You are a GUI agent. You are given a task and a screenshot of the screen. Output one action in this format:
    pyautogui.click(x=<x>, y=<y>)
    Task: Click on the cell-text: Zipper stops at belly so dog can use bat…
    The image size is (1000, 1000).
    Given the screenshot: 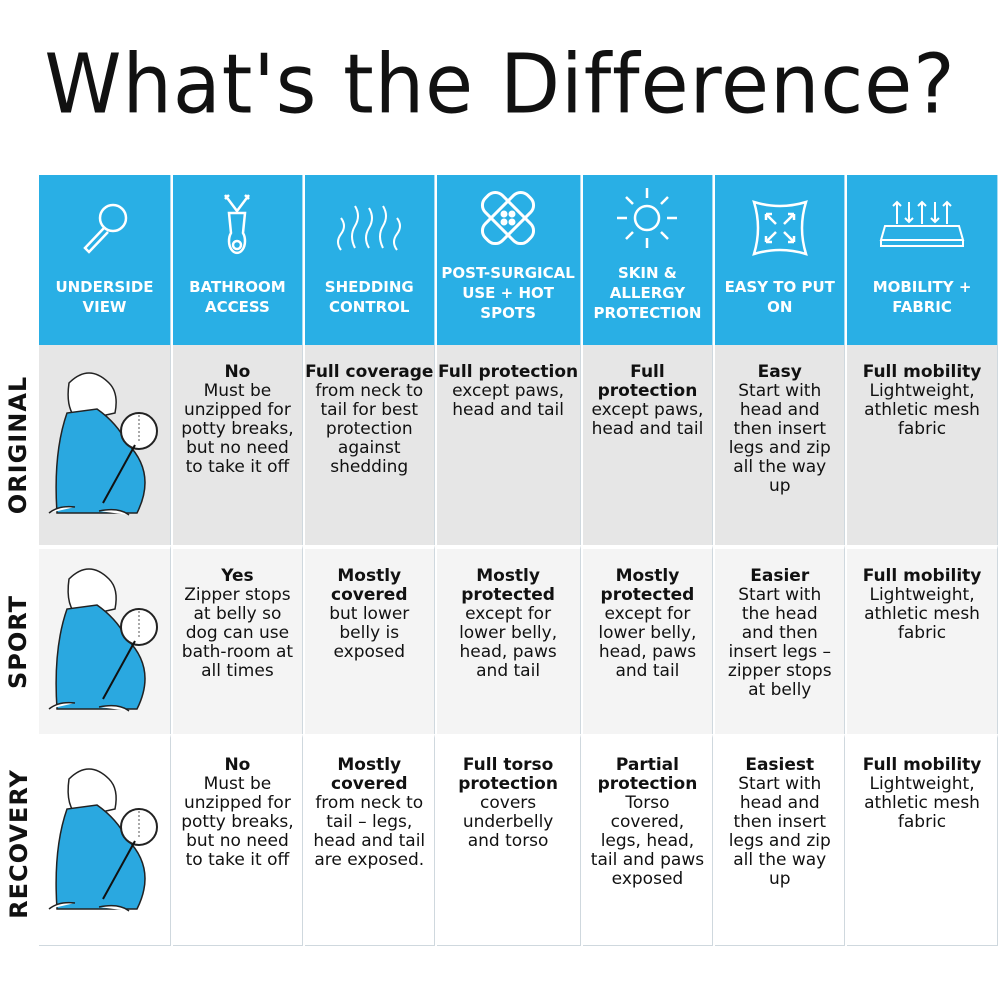 What is the action you would take?
    pyautogui.click(x=237, y=633)
    